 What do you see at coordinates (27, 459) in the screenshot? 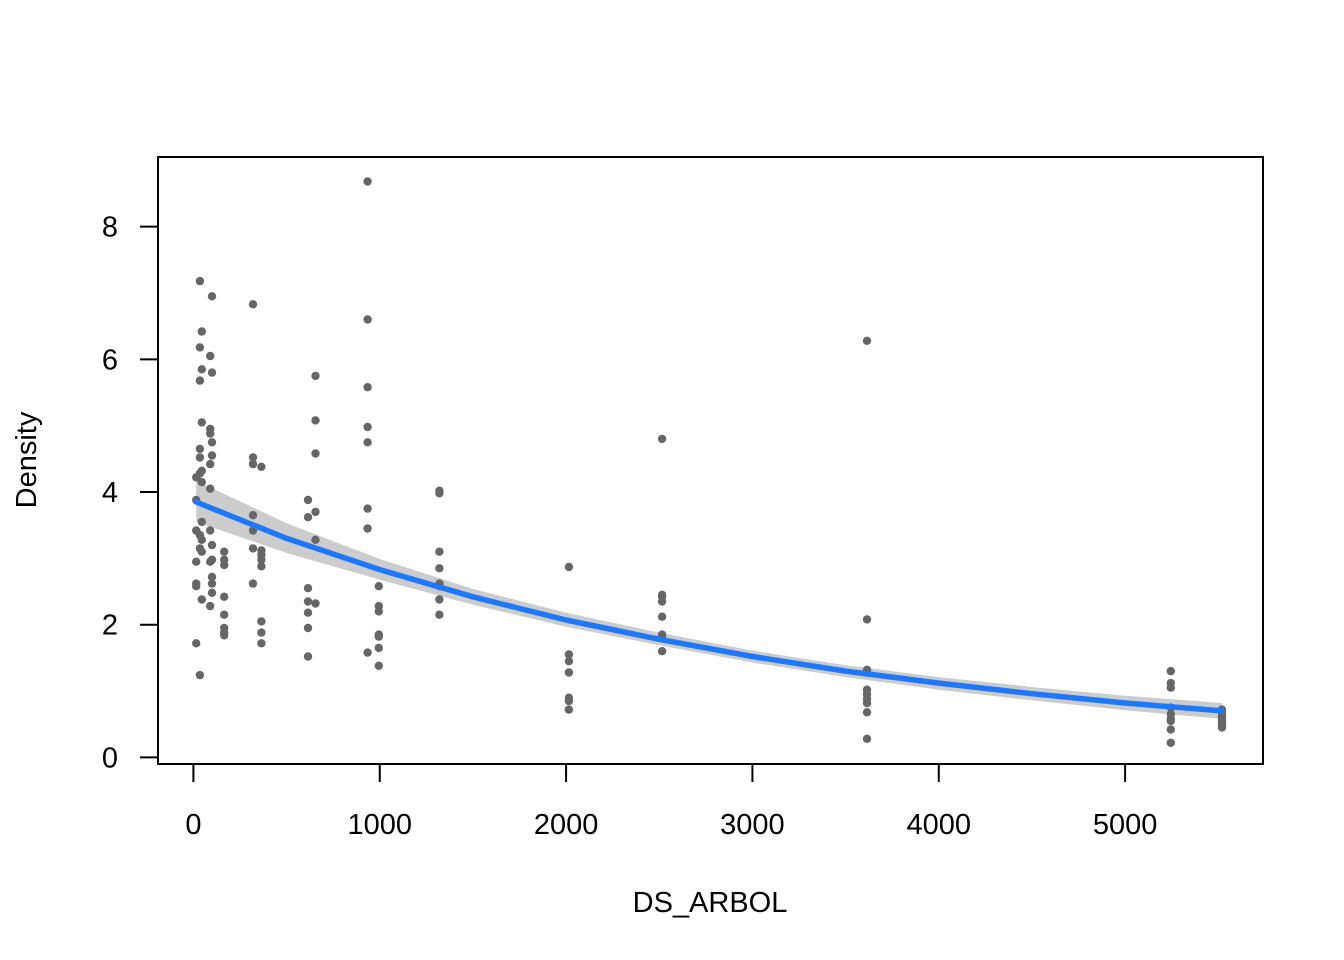
I see `y-axis-label: Density` at bounding box center [27, 459].